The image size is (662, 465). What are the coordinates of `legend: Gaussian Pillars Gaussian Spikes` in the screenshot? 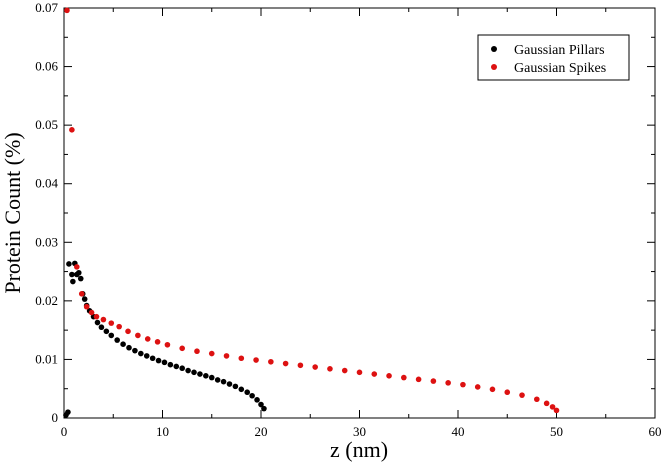 It's located at (553, 57).